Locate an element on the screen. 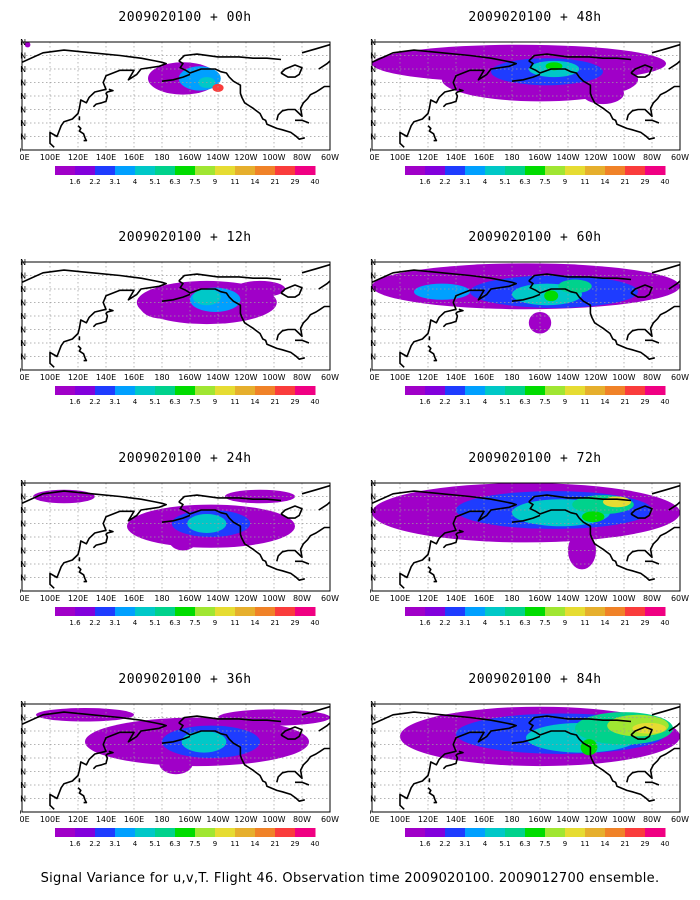  lon-tick-label: 100E is located at coordinates (400, 377).